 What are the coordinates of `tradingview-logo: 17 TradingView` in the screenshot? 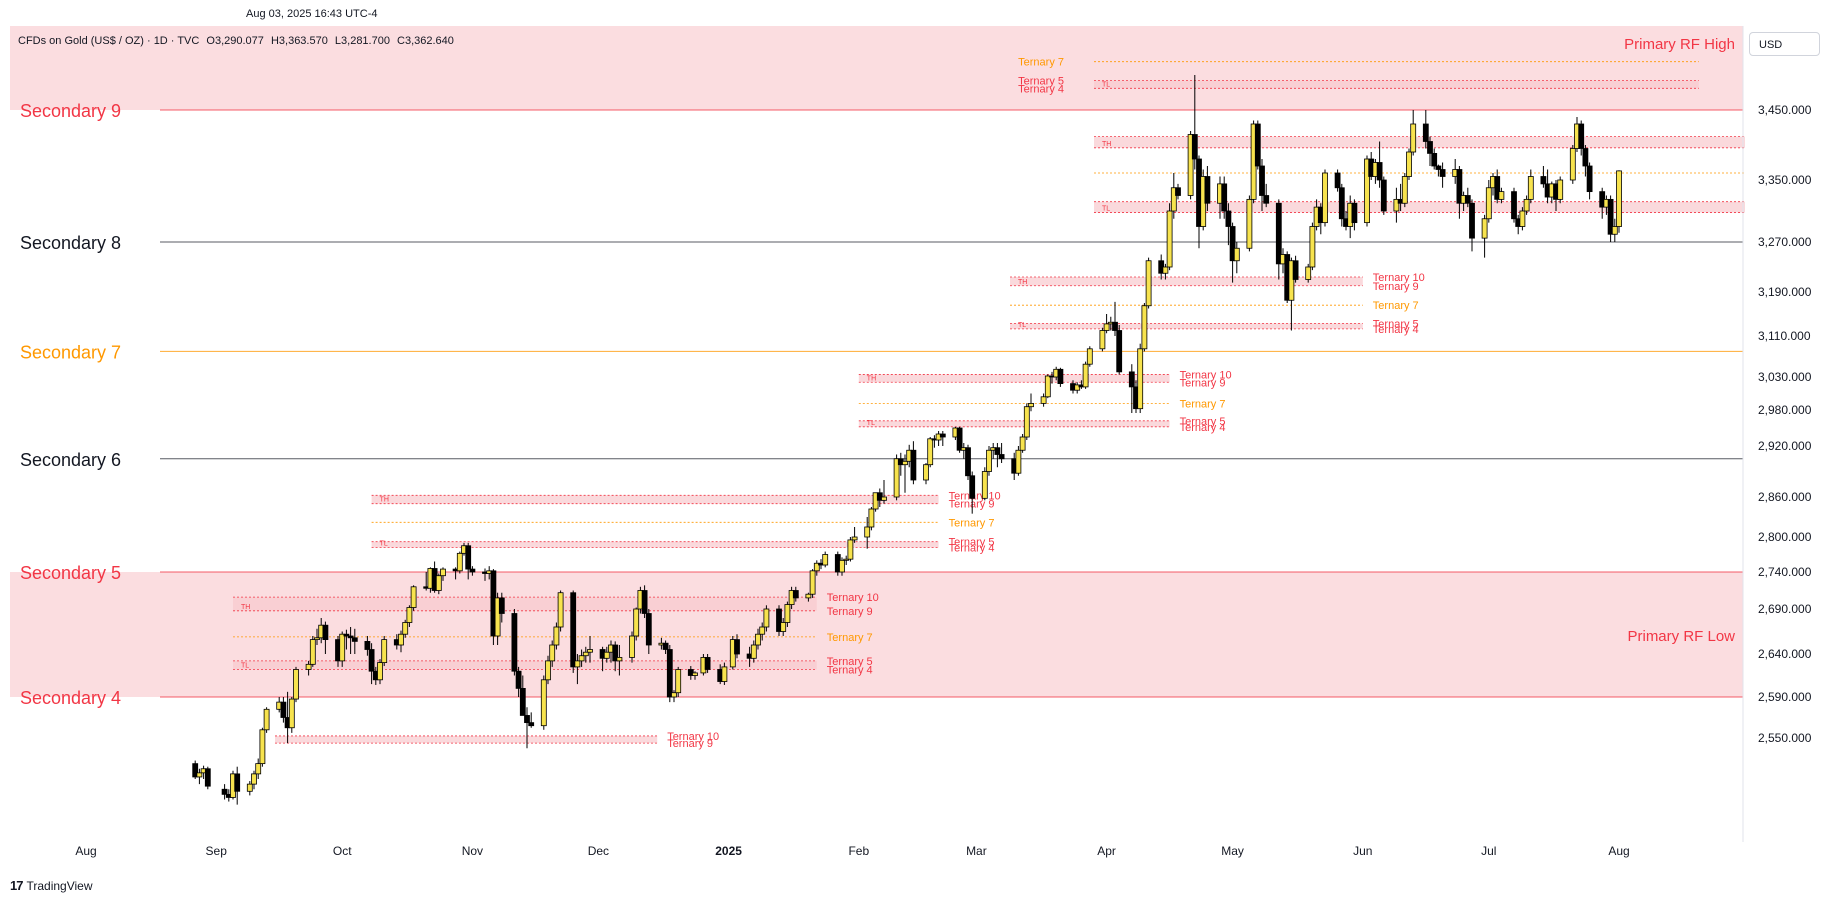 It's located at (51, 885).